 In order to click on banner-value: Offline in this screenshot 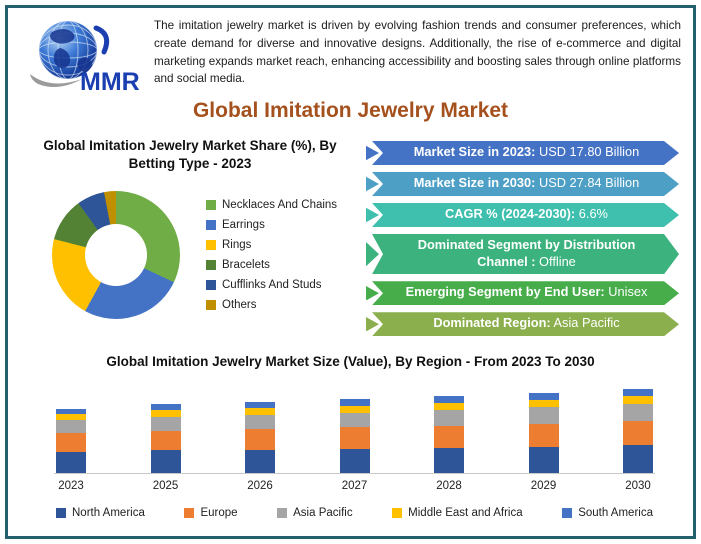, I will do `click(557, 261)`.